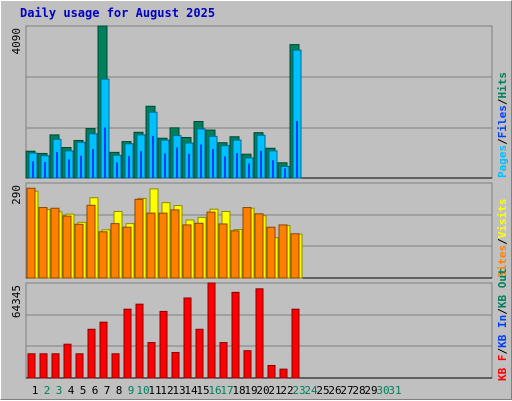  Describe the element at coordinates (83, 390) in the screenshot. I see `day-label-5: 5` at that location.